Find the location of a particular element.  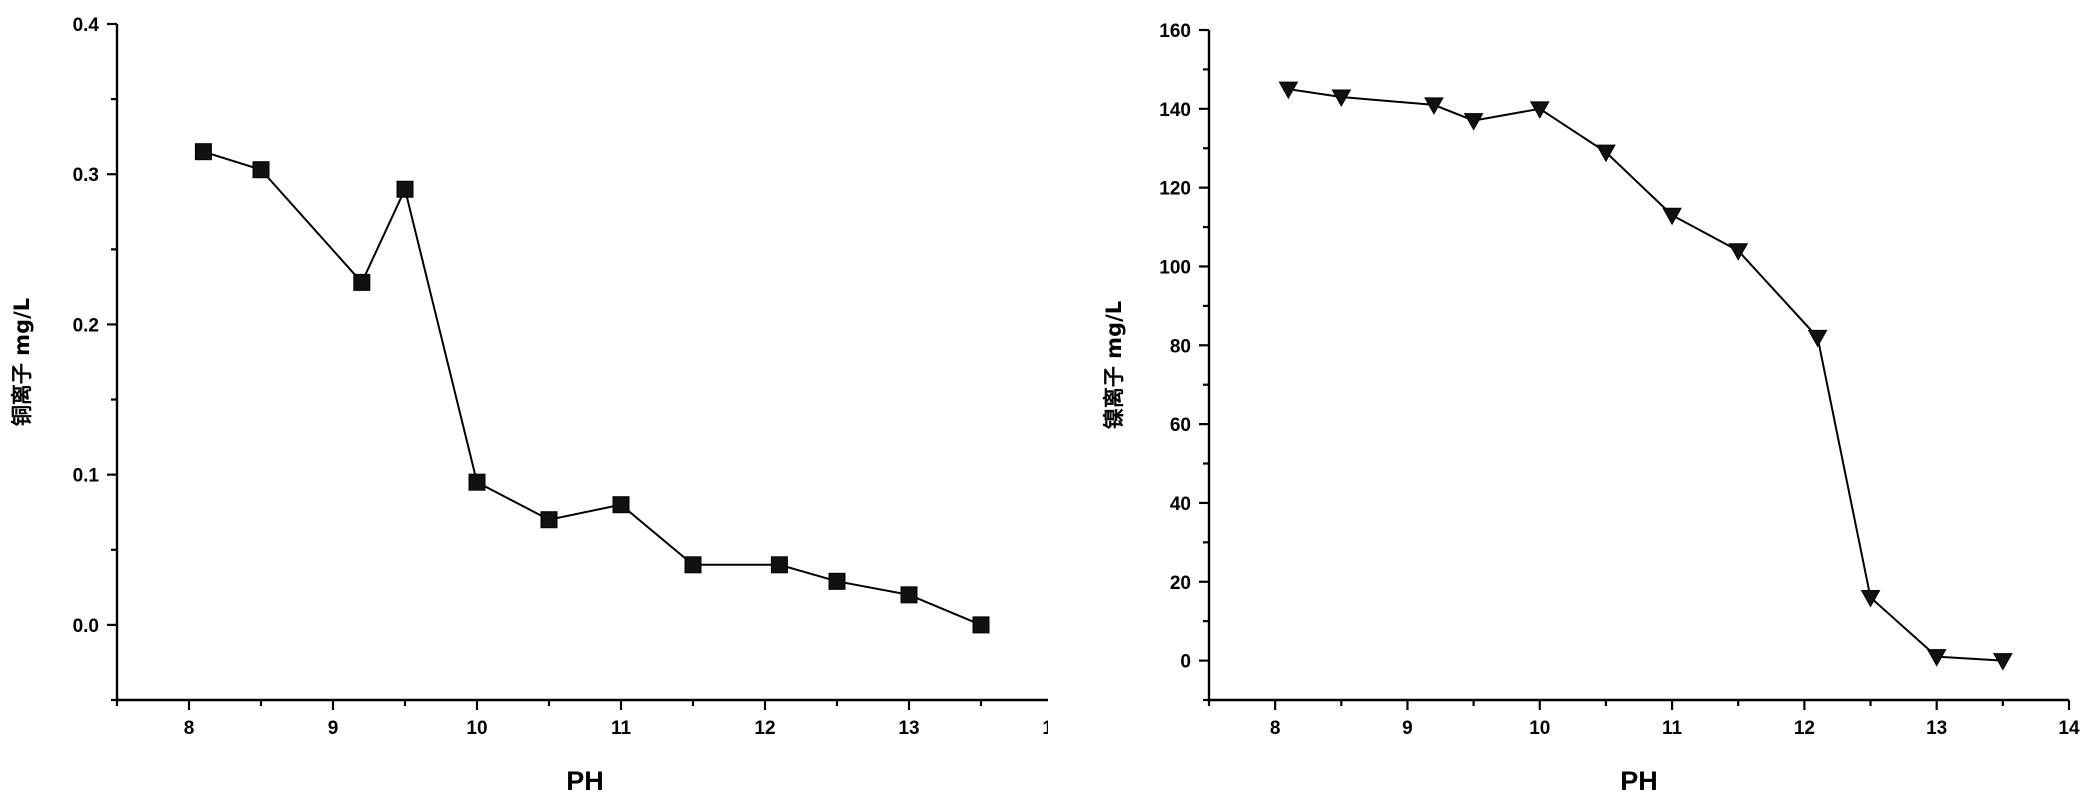

y-tick-label: 0.4 is located at coordinates (86, 25).